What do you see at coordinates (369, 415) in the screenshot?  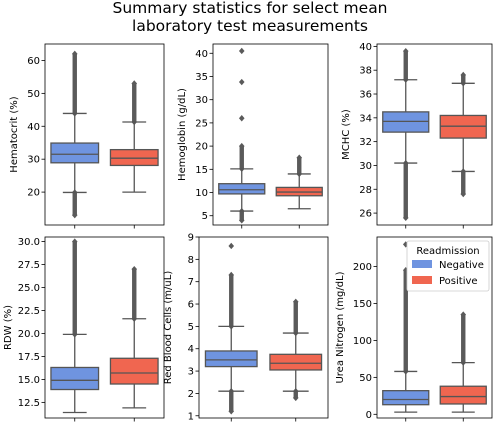 I see `y-tick-label: 0` at bounding box center [369, 415].